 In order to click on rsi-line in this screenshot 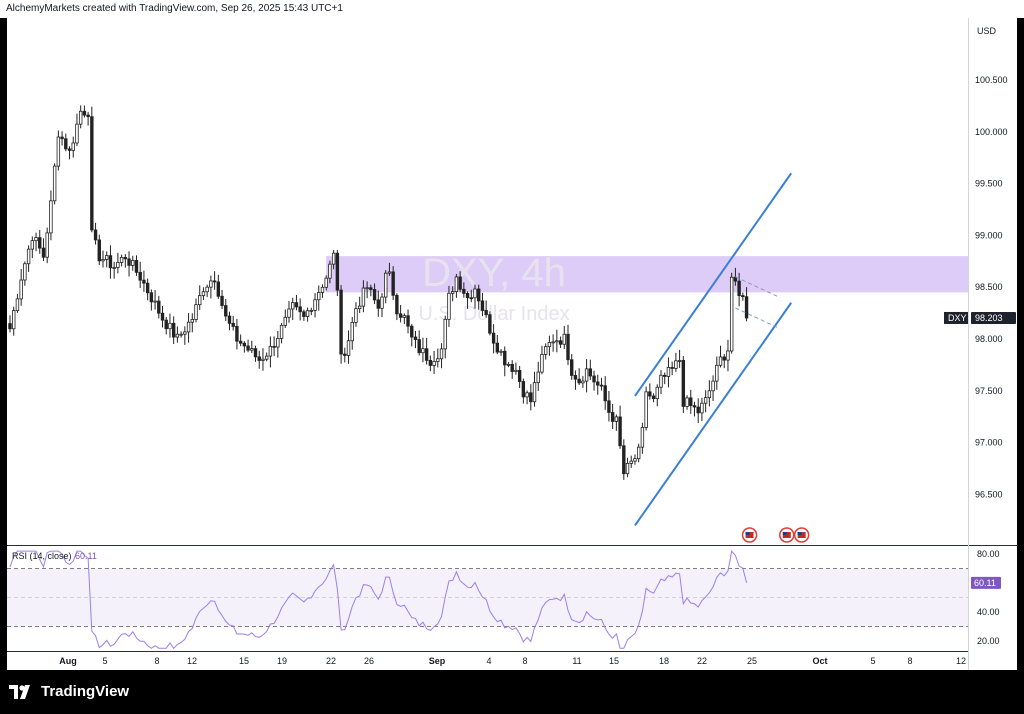, I will do `click(378, 599)`.